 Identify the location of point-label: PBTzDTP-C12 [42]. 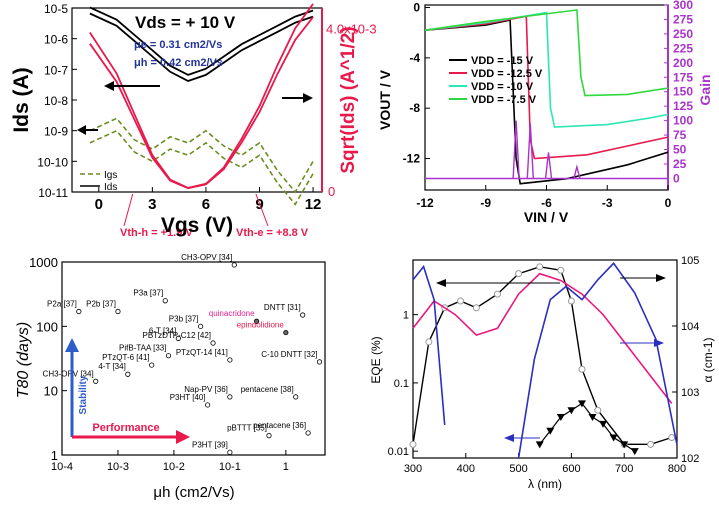
(177, 335).